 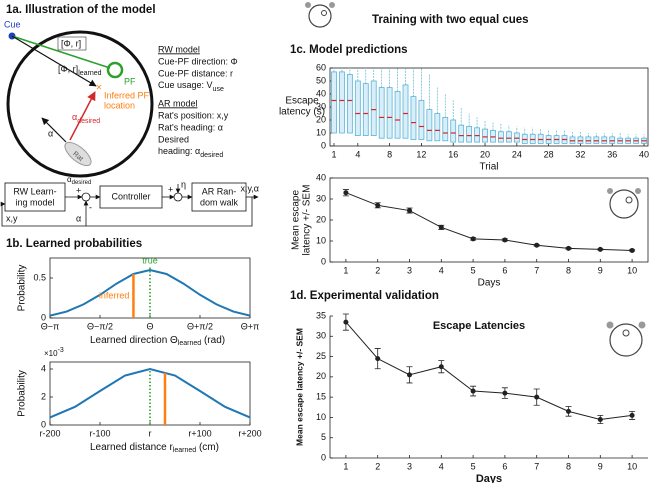 I want to click on y-tick-label: 5, so click(x=323, y=437).